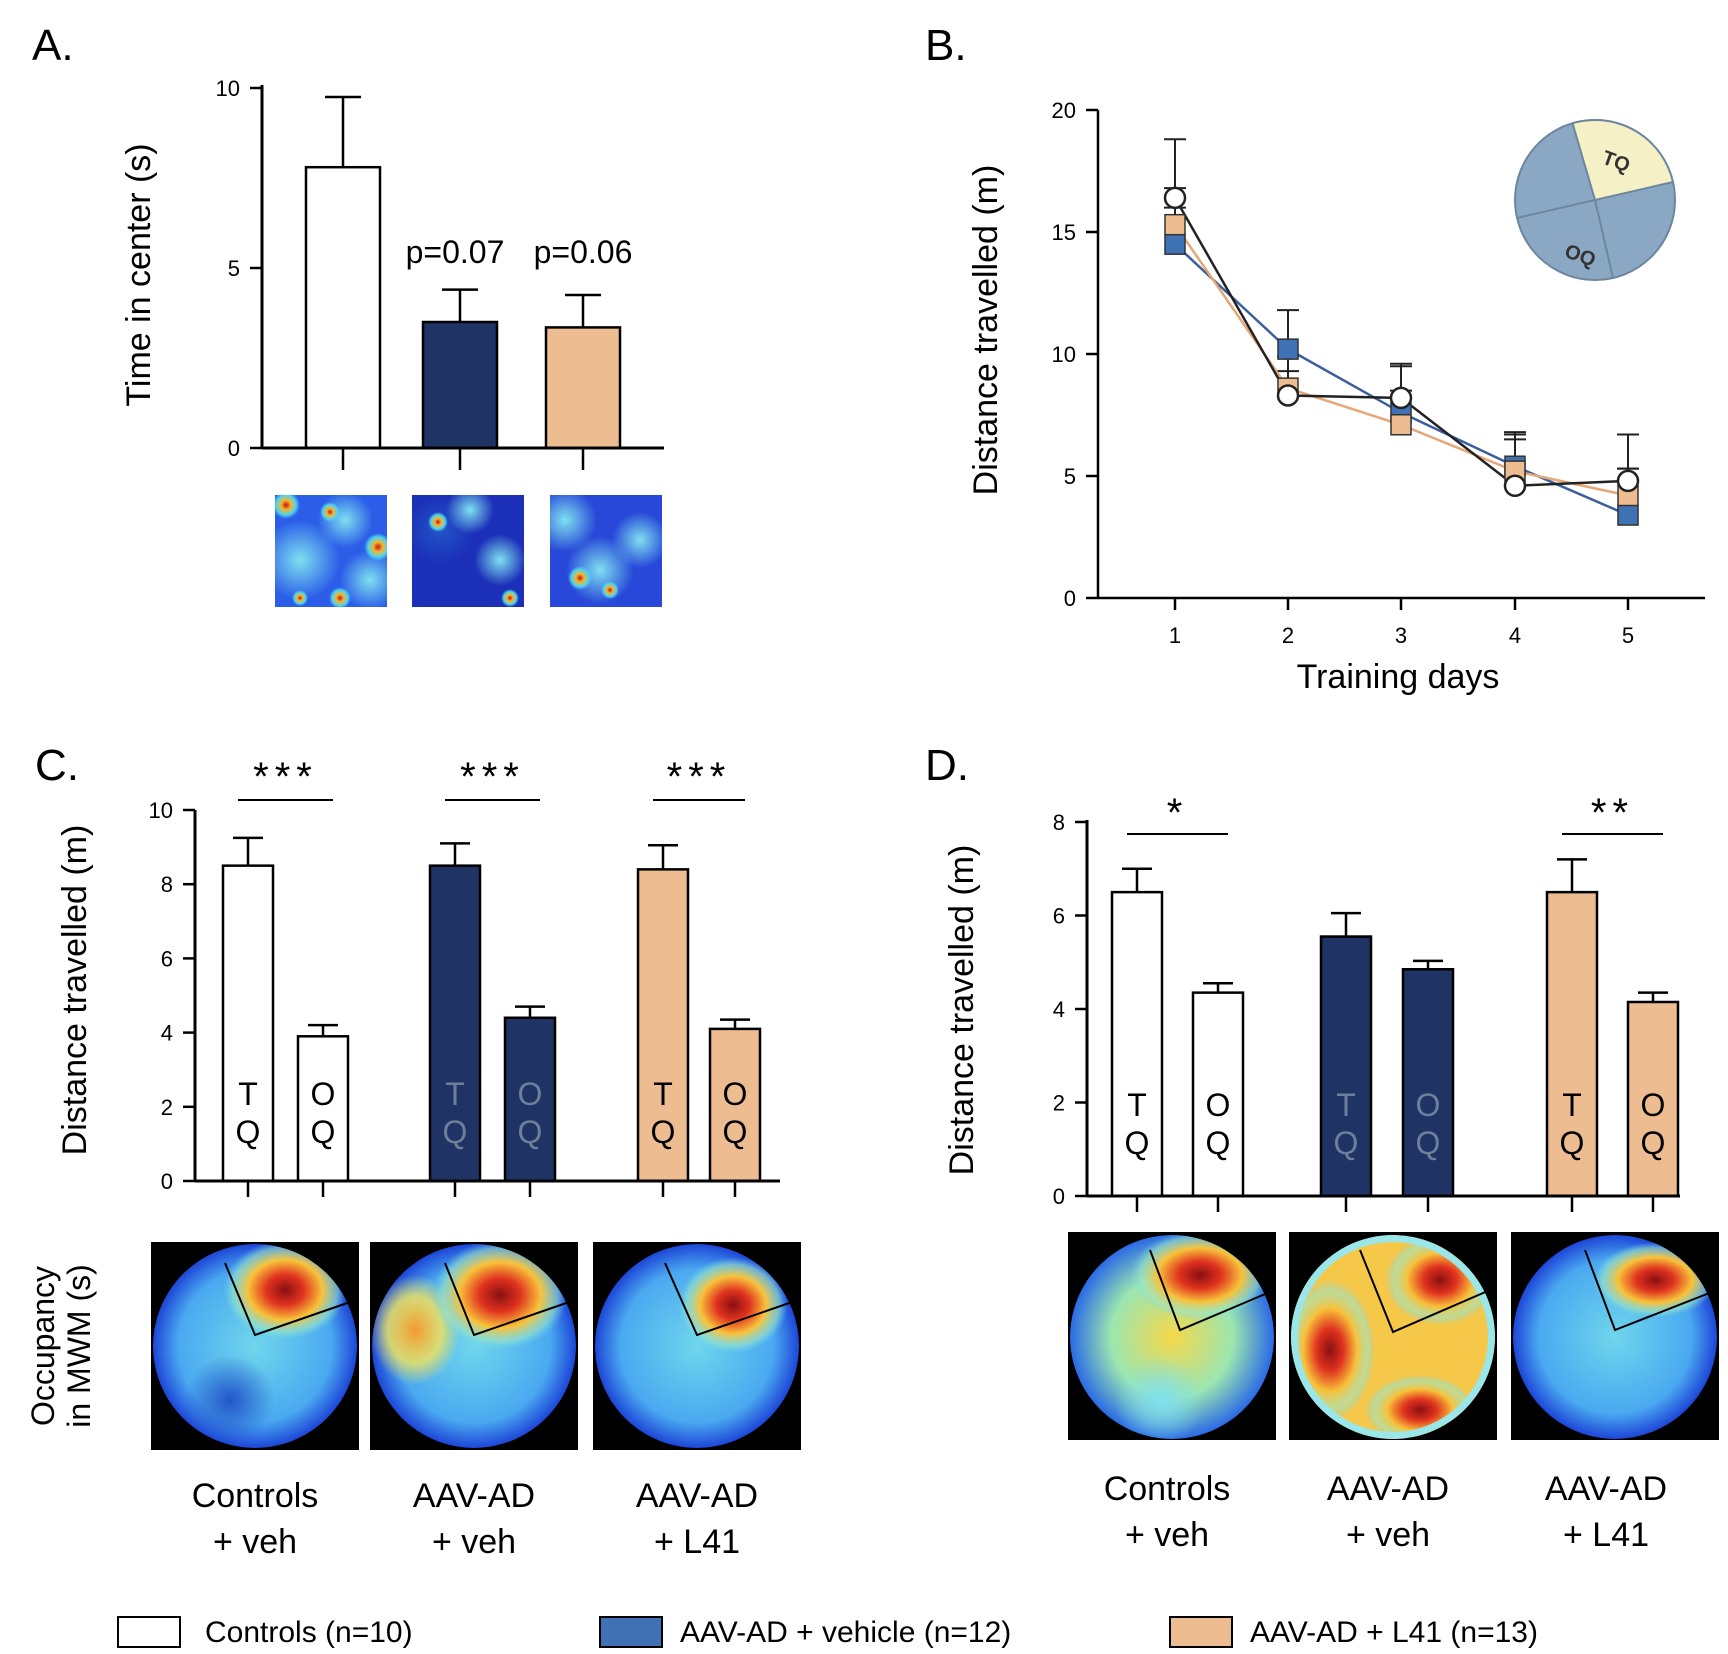 The height and width of the screenshot is (1654, 1728). What do you see at coordinates (962, 1010) in the screenshot?
I see `panel-d-ylabel: Distance travelled (m)` at bounding box center [962, 1010].